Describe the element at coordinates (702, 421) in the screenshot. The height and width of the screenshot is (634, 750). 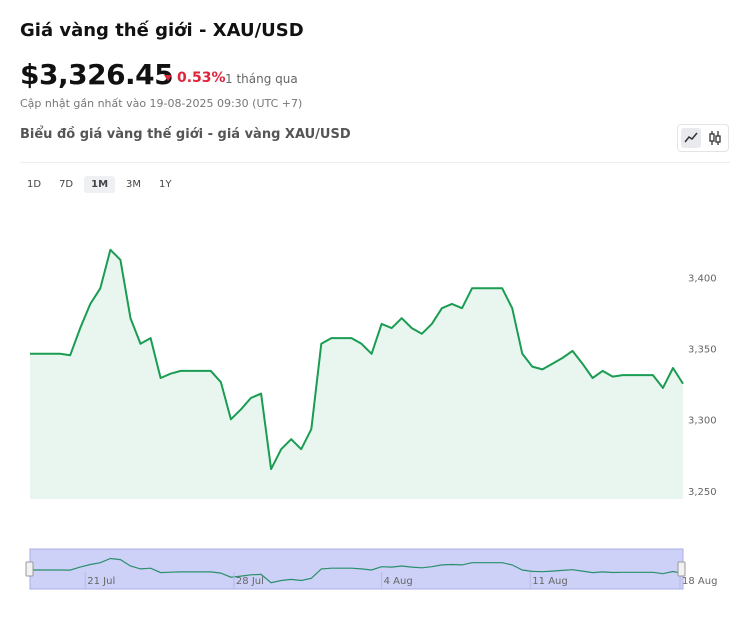
I see `y-tick-label: 3,300` at that location.